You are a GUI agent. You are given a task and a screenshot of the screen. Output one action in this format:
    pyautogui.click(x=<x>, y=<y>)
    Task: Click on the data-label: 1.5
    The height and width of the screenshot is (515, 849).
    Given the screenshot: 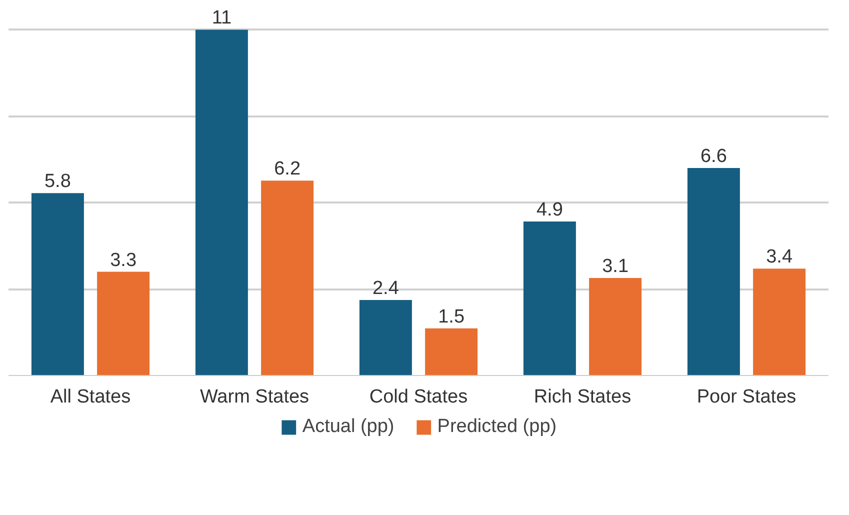 What is the action you would take?
    pyautogui.click(x=451, y=317)
    